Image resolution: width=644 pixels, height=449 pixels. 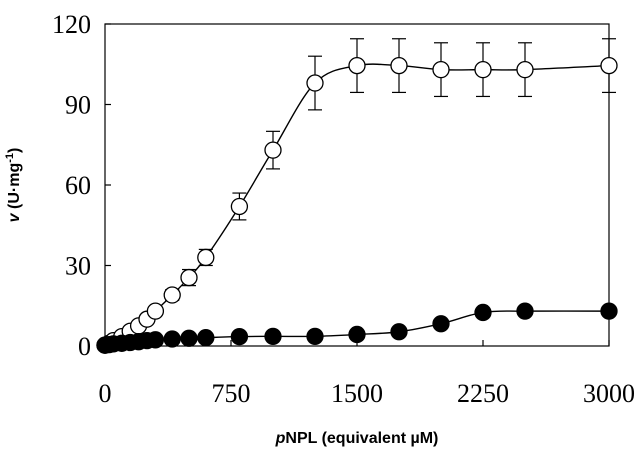 What do you see at coordinates (483, 393) in the screenshot?
I see `x-tick-label: 2250` at bounding box center [483, 393].